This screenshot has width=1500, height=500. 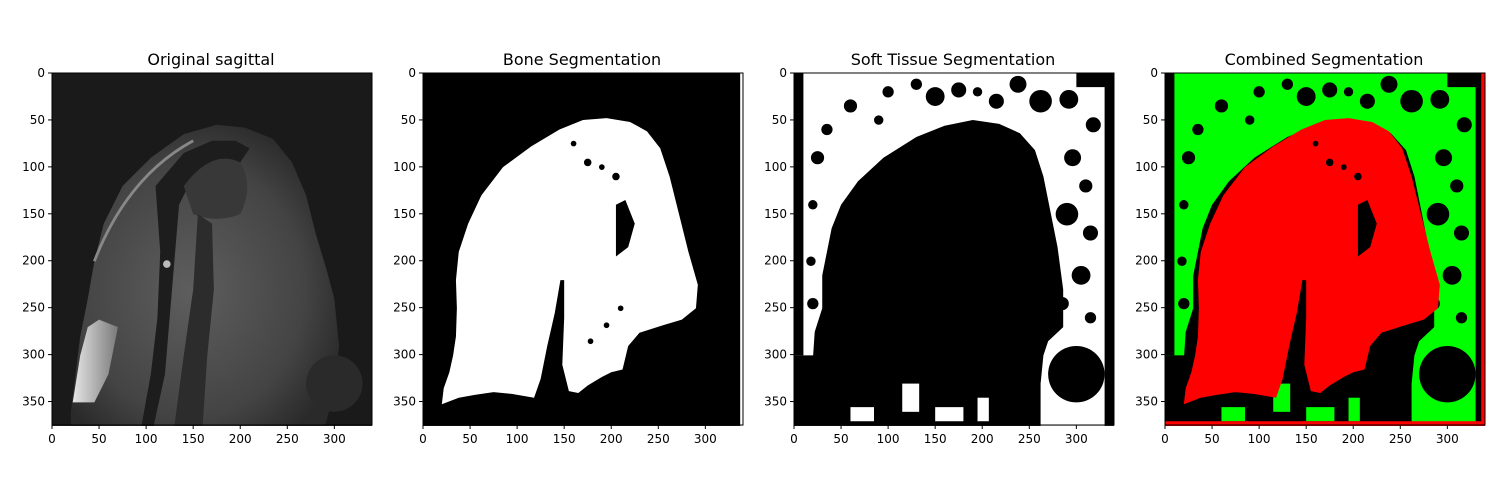 I want to click on panel-title-bone: Bone Segmentation, so click(x=582, y=59).